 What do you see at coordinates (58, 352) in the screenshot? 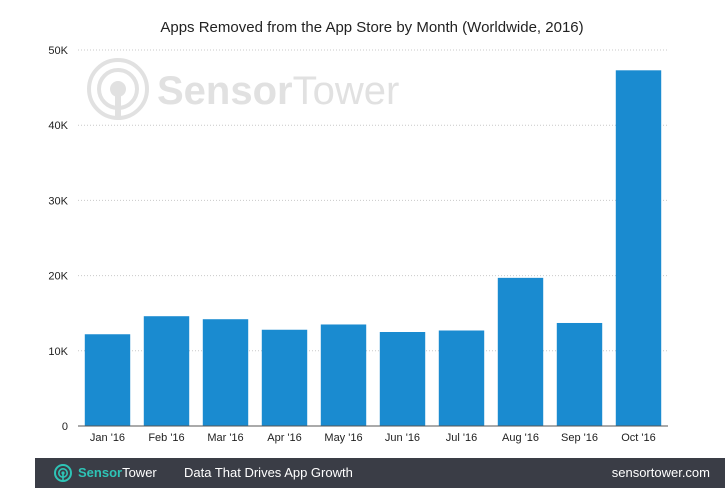
I see `y-tick-label: 10K` at bounding box center [58, 352].